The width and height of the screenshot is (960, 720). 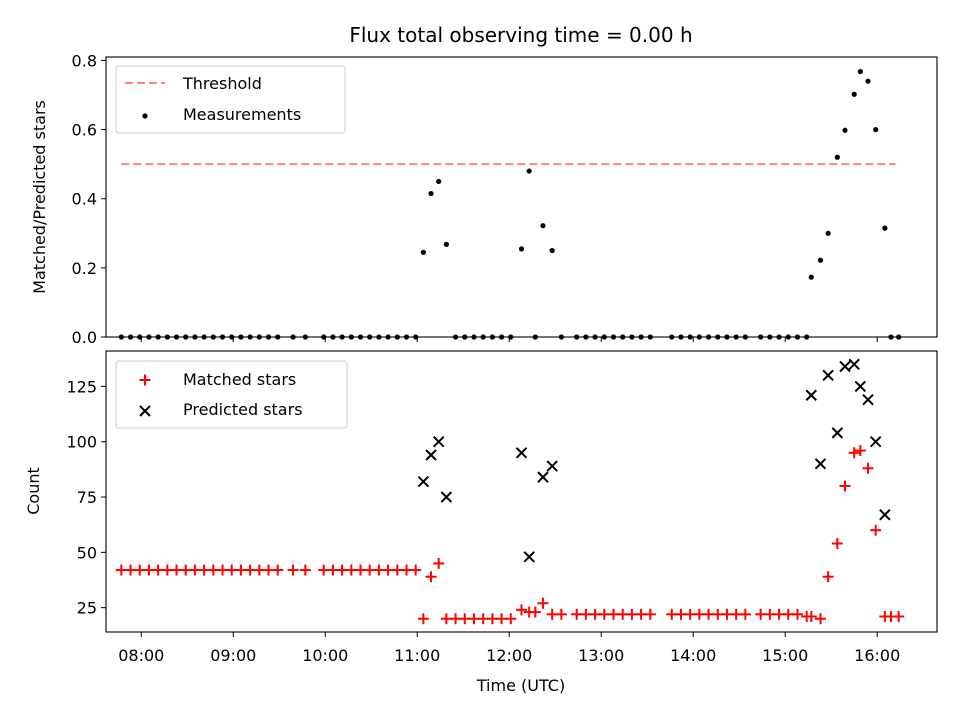 What do you see at coordinates (230, 99) in the screenshot?
I see `top-legend: Threshold Measurements` at bounding box center [230, 99].